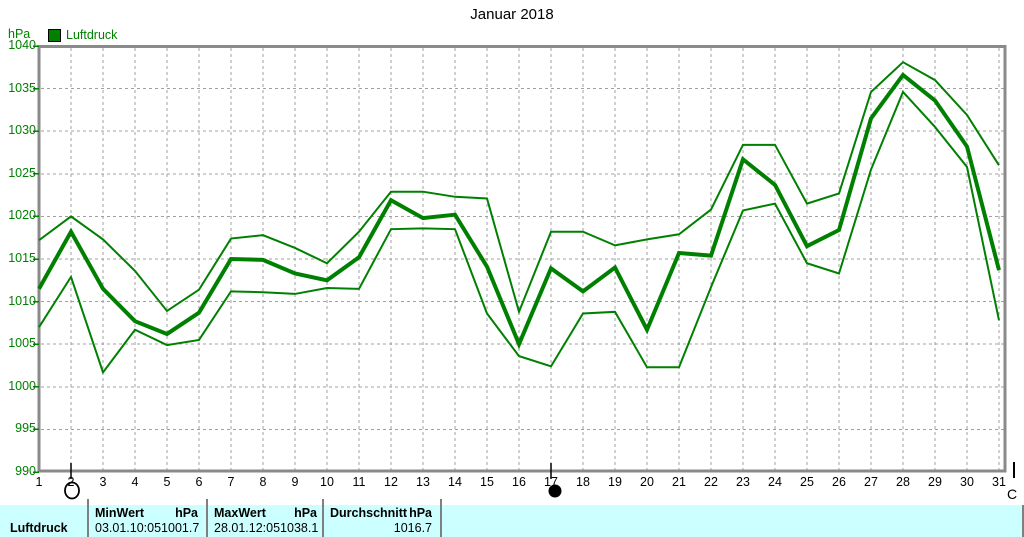 The height and width of the screenshot is (537, 1024). I want to click on right-letter-c: C, so click(1012, 494).